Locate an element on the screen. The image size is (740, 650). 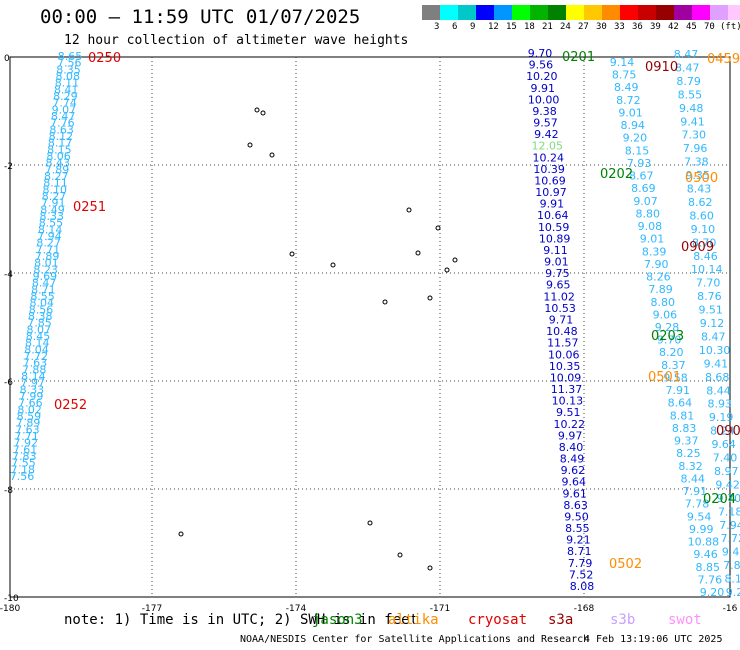
wave-height-value: 7.97 is located at coordinates (32, 383).